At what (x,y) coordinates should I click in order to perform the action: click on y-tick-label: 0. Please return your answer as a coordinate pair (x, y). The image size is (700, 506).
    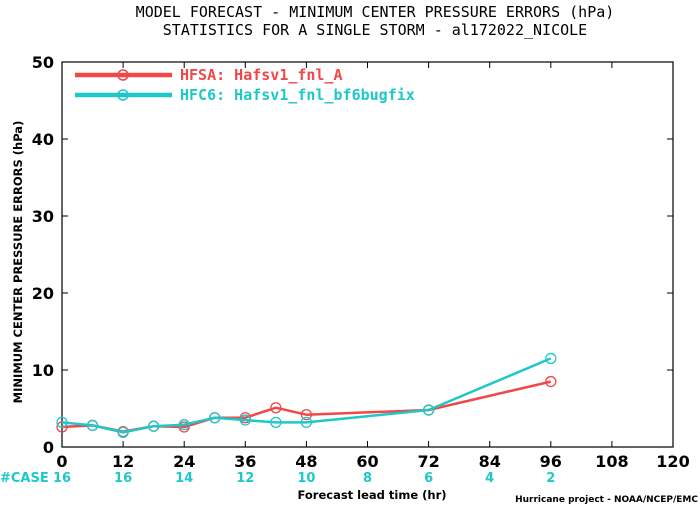
    Looking at the image, I should click on (48, 447).